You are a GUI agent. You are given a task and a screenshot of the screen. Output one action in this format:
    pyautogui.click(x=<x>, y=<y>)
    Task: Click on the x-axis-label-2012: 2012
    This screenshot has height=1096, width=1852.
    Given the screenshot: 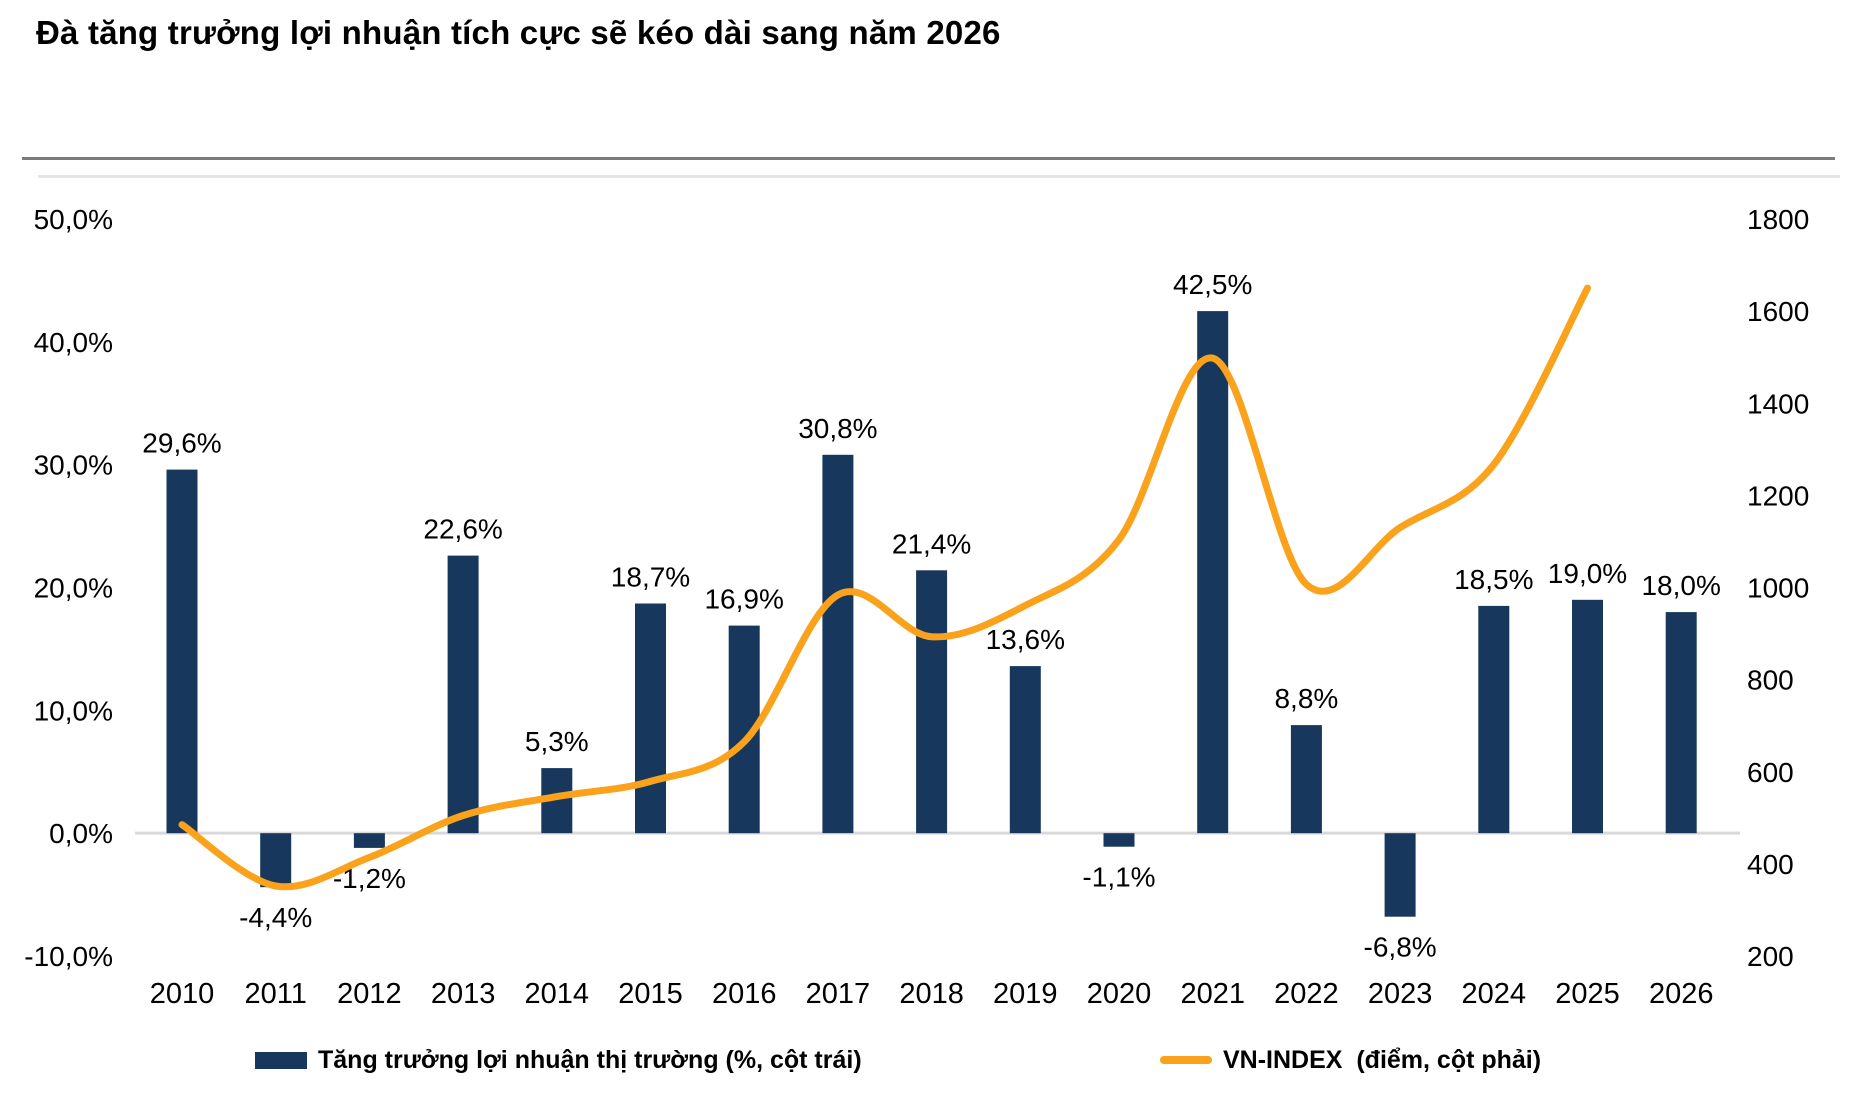 What is the action you would take?
    pyautogui.click(x=369, y=994)
    